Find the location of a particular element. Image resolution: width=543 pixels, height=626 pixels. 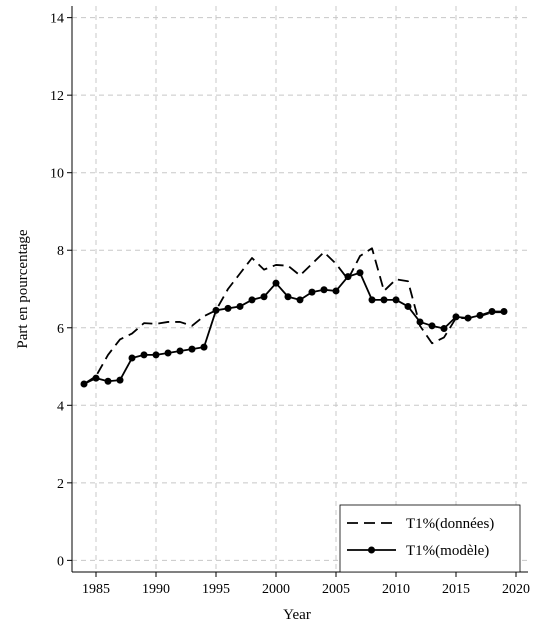

legend: T1%(données) T1%(modèle) is located at coordinates (430, 538).